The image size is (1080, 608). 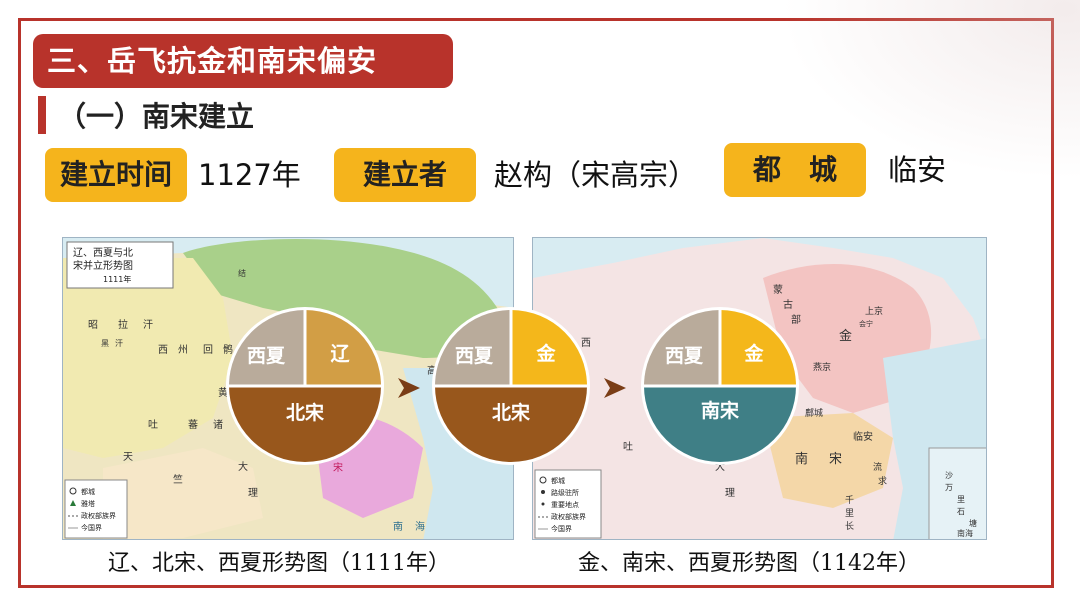 I want to click on map2-label-5: 会宁, so click(x=866, y=323).